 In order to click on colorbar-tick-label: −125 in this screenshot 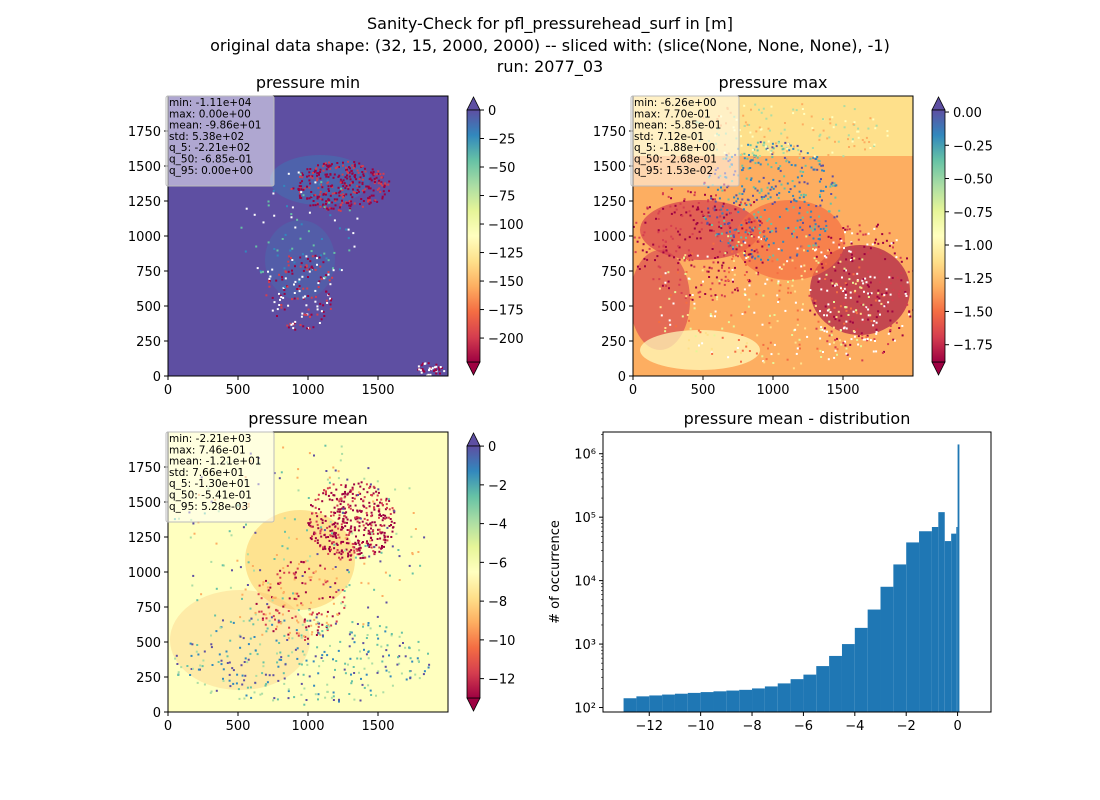, I will do `click(506, 254)`.